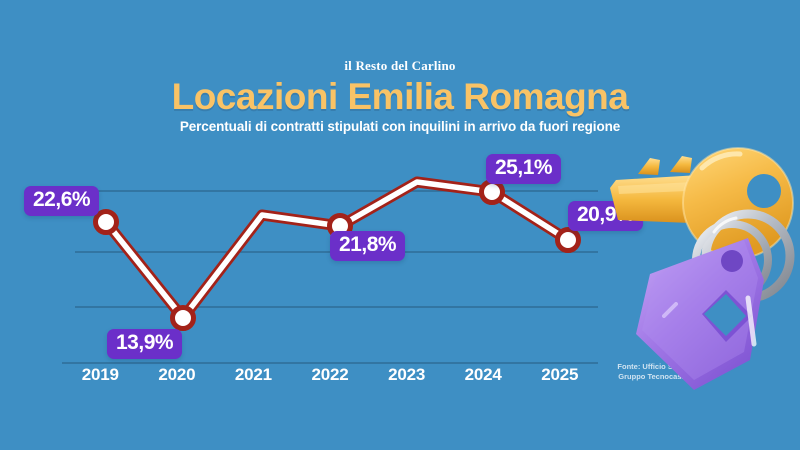  I want to click on source-note: Fonte: Ufficio Studi Gruppo Tecnocasa, so click(652, 372).